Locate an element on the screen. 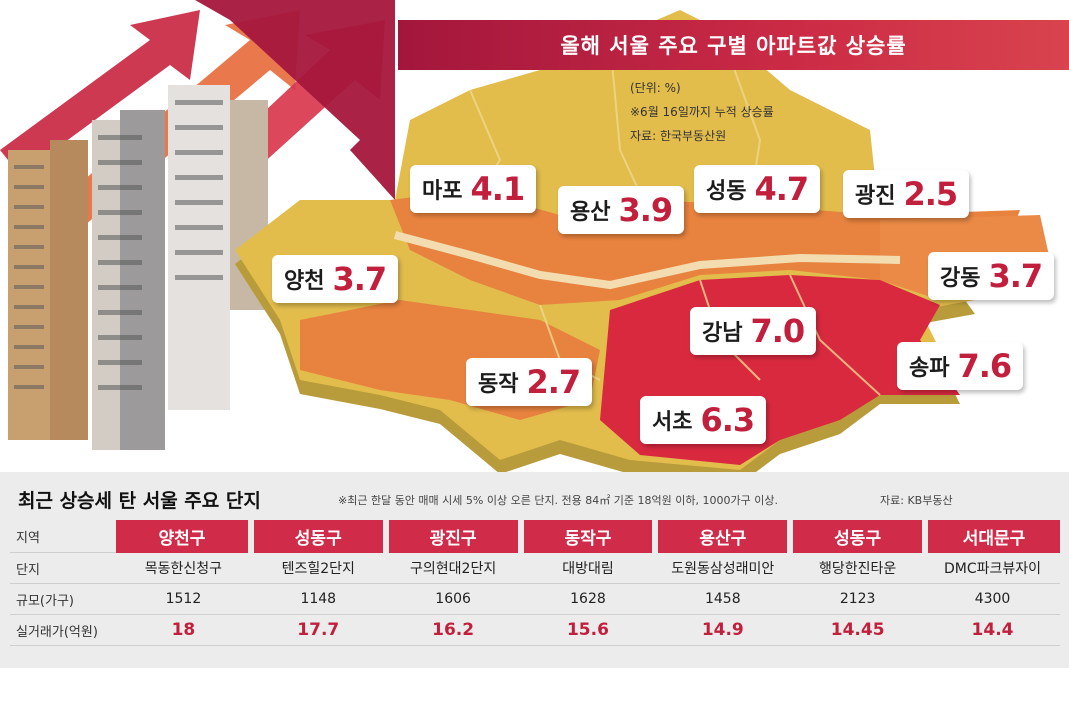  district-value: 4.1 is located at coordinates (497, 189).